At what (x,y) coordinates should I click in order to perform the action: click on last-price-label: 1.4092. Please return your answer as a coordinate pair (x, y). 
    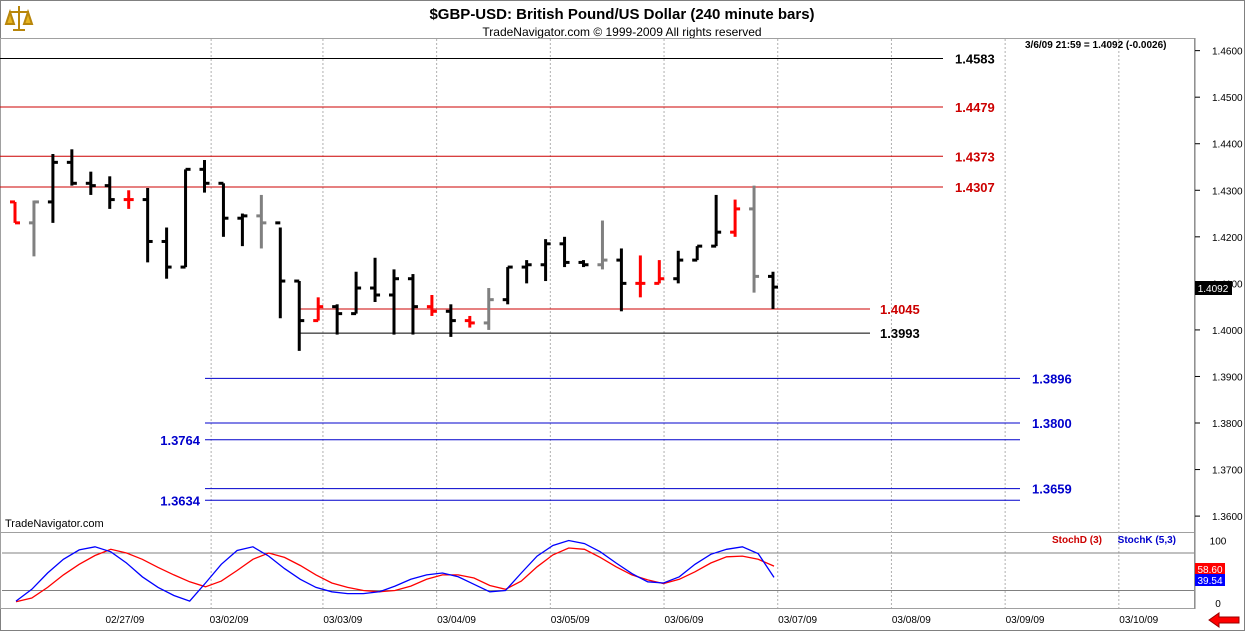
    Looking at the image, I should click on (1213, 289).